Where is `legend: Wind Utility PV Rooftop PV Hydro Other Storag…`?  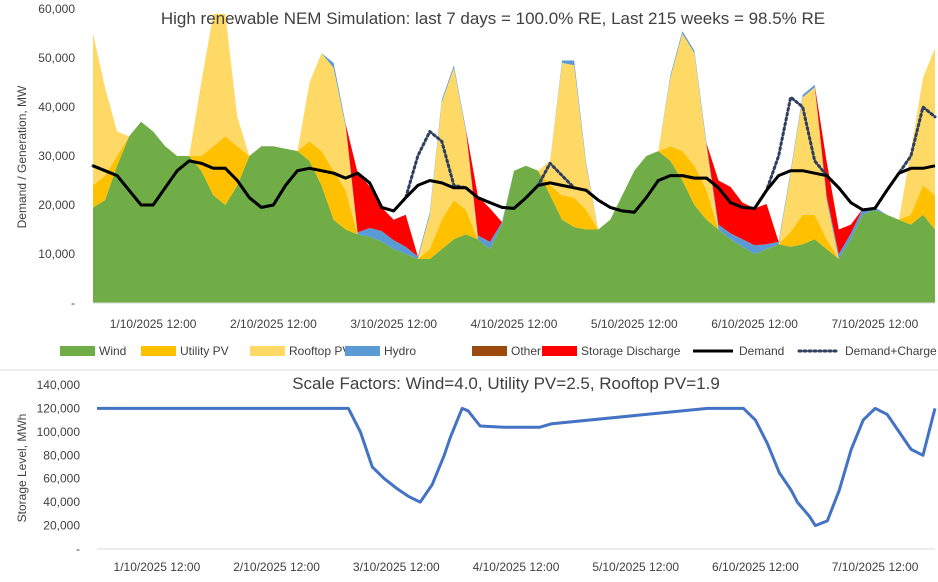
legend: Wind Utility PV Rooftop PV Hydro Other Storag… is located at coordinates (498, 351).